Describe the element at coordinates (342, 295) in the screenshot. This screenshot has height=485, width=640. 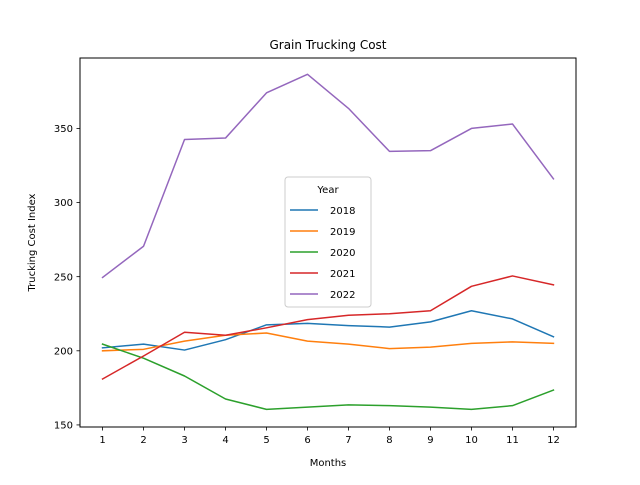
I see `legend-label: 2022` at that location.